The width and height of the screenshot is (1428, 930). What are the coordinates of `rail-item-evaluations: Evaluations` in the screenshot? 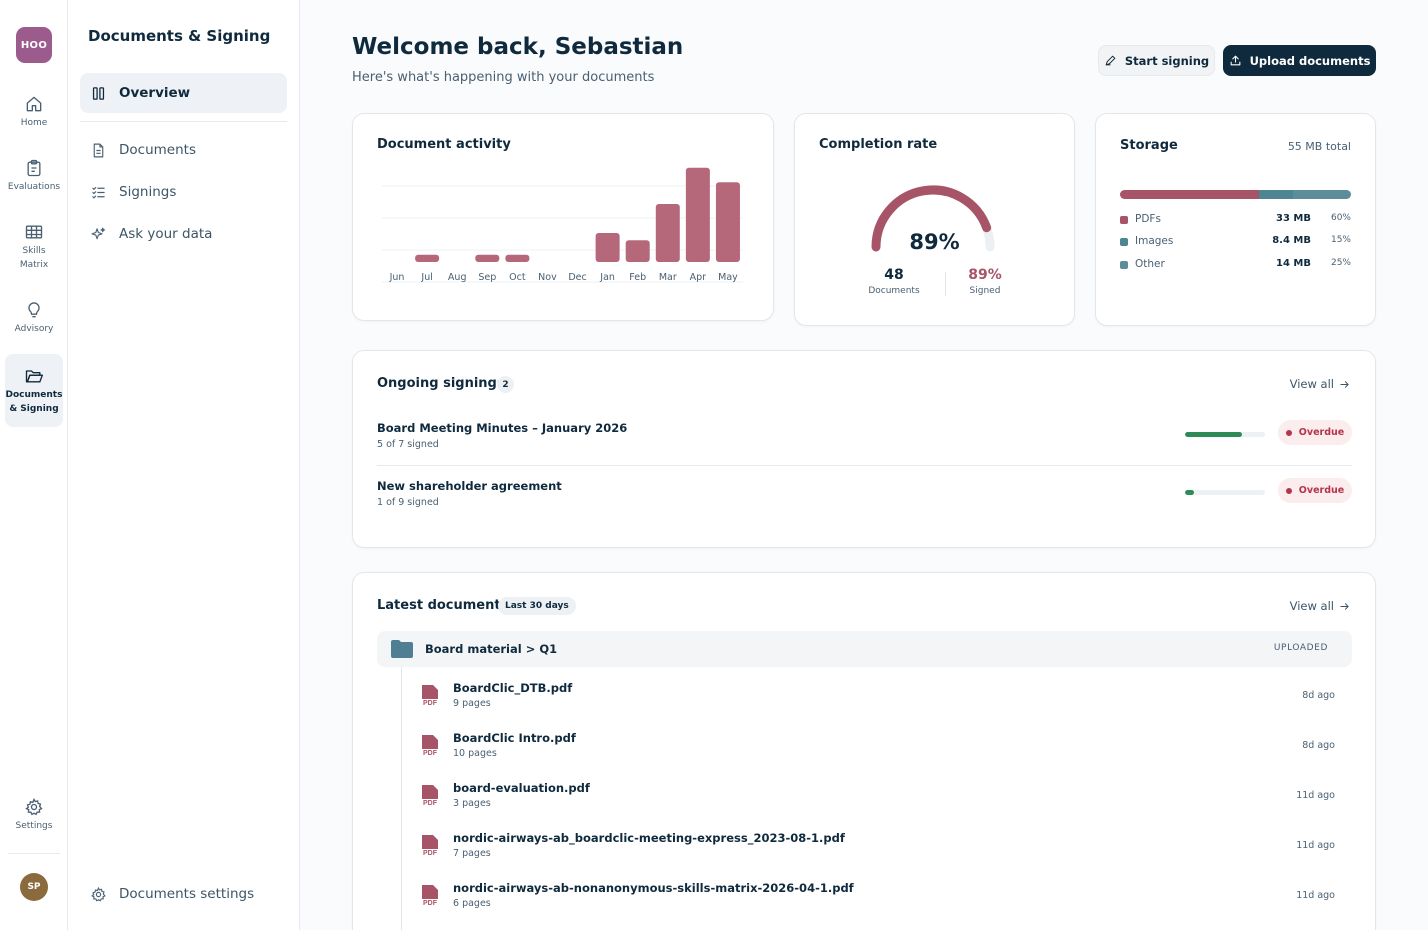 It's located at (34, 178).